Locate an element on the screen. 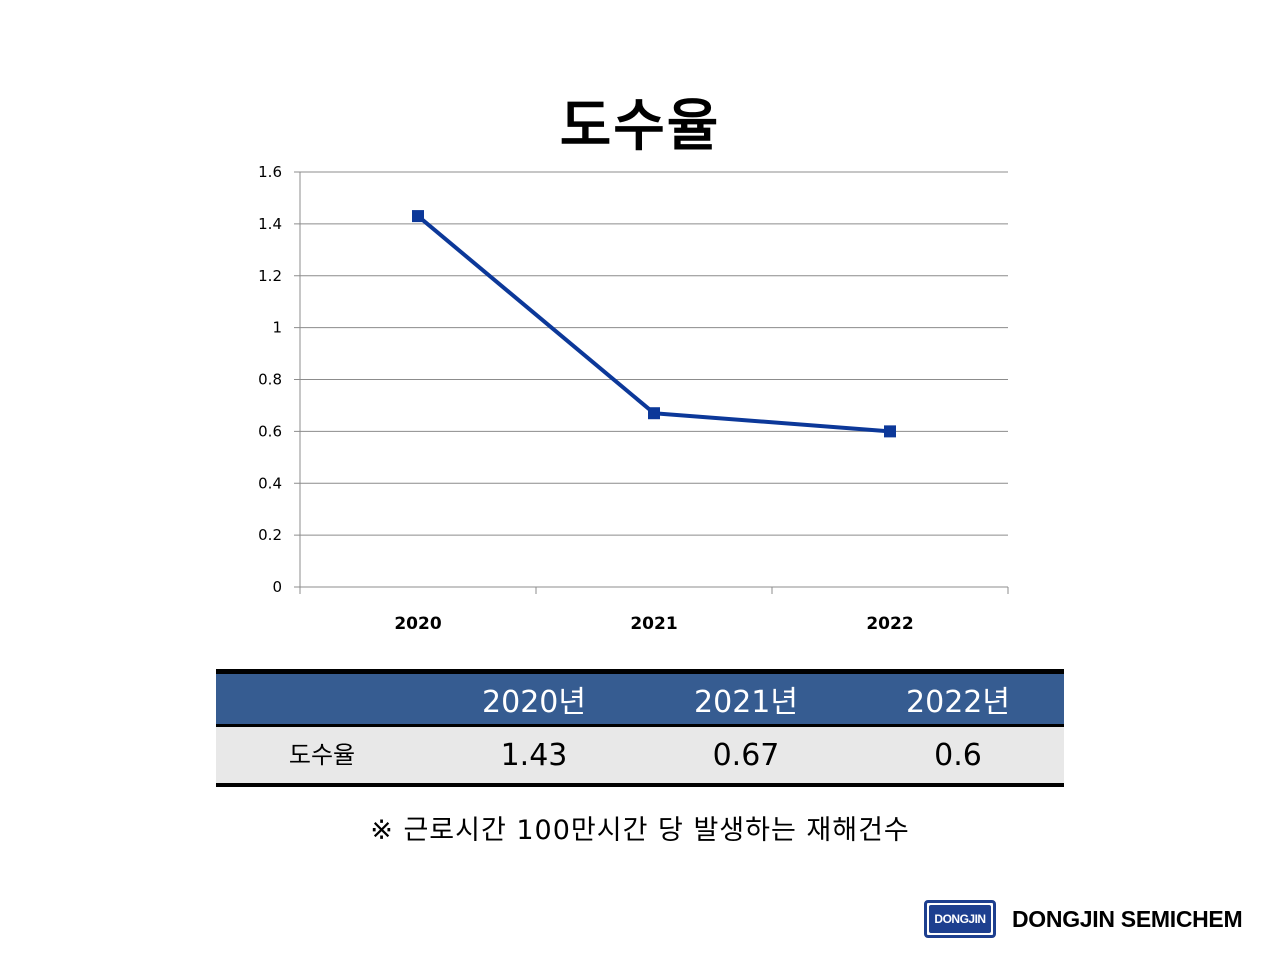  footnote: ※ 근로시간 100만시간 당 발생하는 재해건수 is located at coordinates (640, 830).